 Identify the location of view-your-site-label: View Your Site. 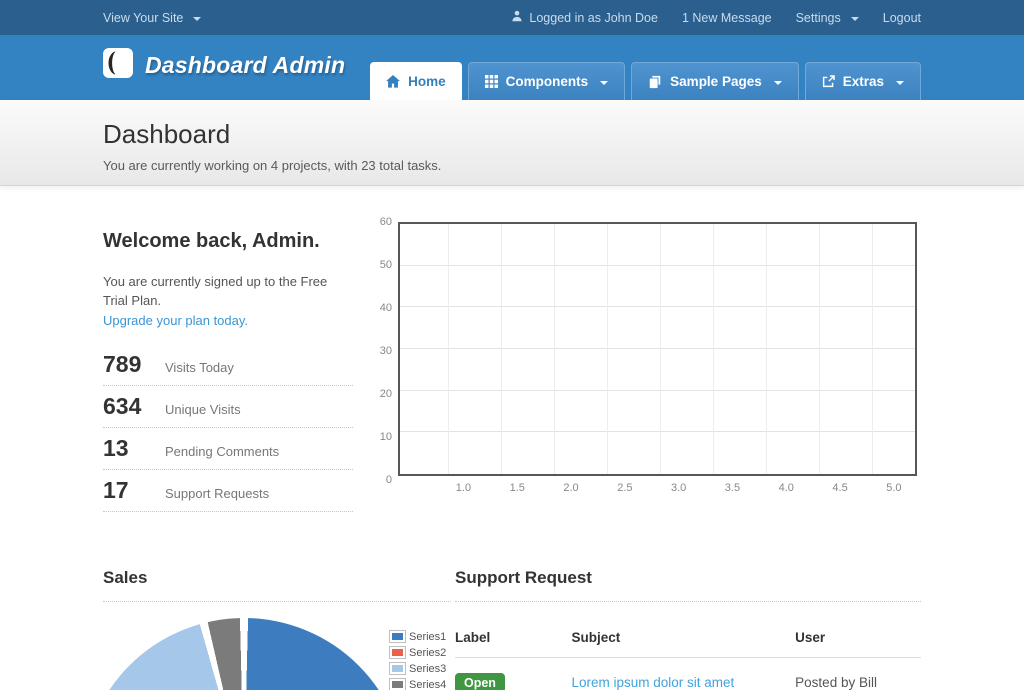
(143, 17).